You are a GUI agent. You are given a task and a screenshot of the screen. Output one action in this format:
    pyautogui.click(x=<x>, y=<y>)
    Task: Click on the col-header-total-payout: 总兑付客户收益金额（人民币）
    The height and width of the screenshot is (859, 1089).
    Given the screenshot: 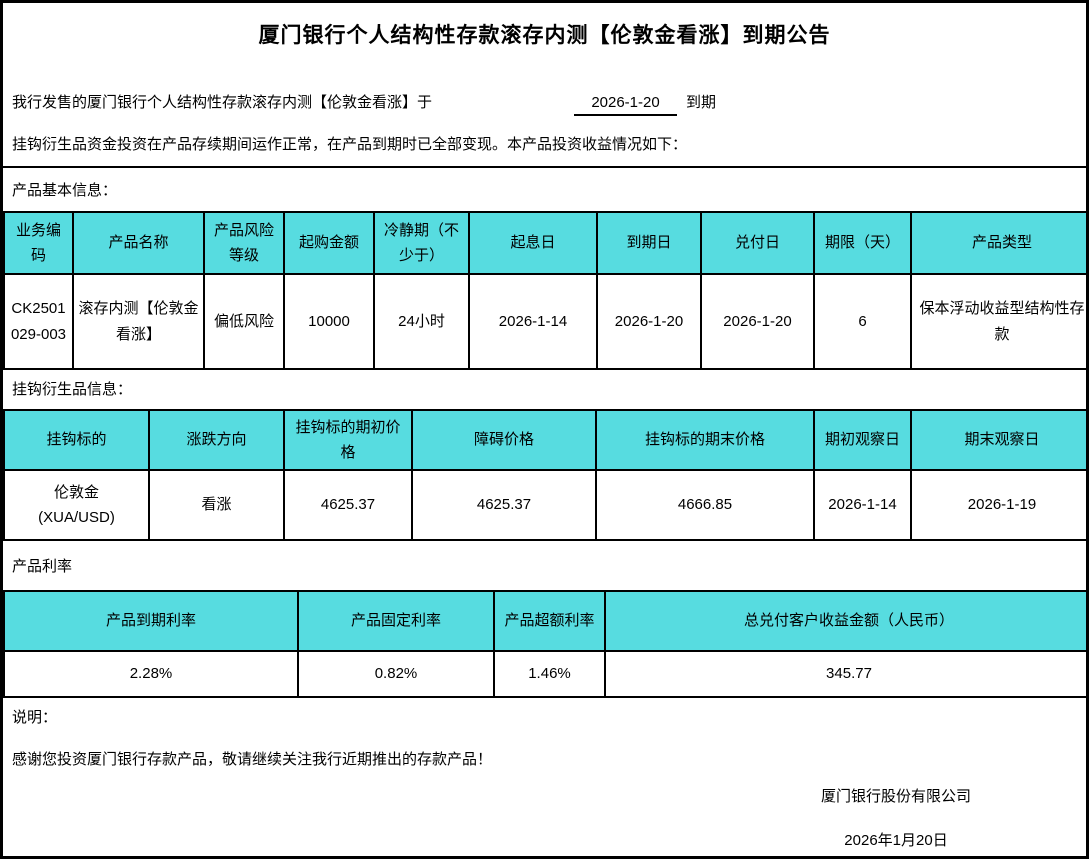 What is the action you would take?
    pyautogui.click(x=845, y=621)
    